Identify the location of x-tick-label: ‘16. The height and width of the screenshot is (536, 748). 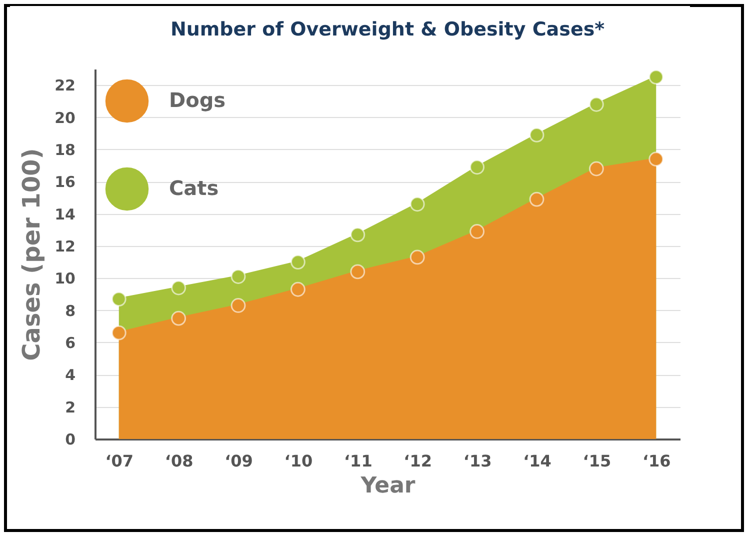
(656, 461).